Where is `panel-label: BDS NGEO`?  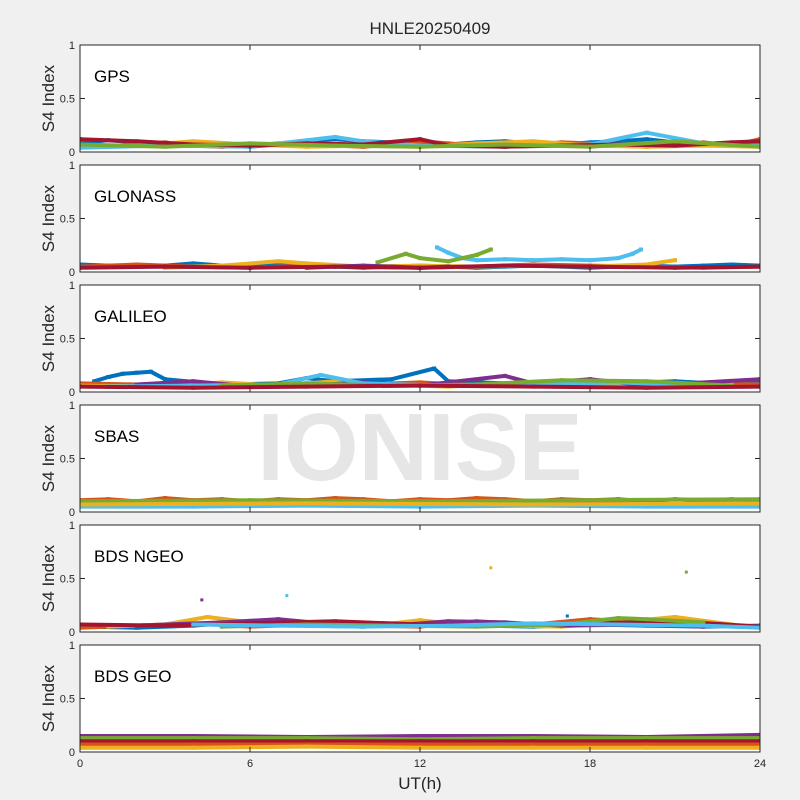 panel-label: BDS NGEO is located at coordinates (139, 556).